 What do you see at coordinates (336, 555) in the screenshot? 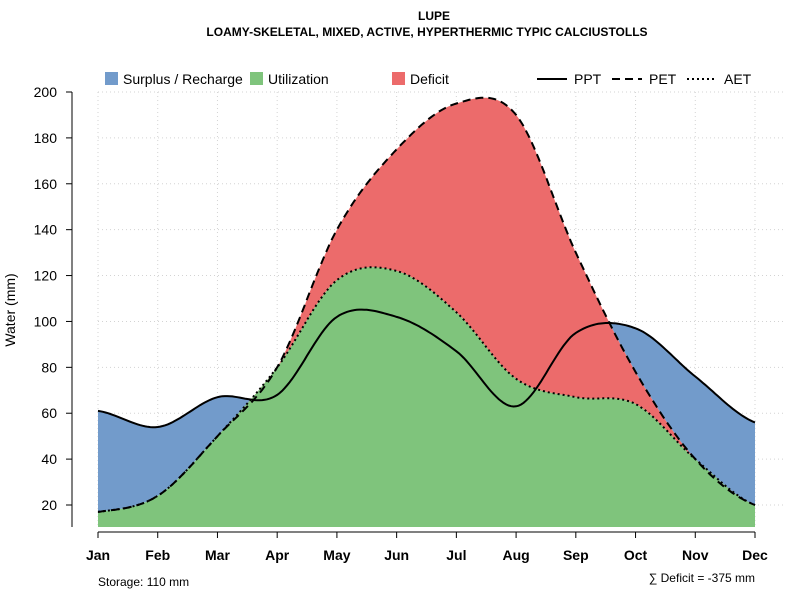
I see `x-tick-label: May` at bounding box center [336, 555].